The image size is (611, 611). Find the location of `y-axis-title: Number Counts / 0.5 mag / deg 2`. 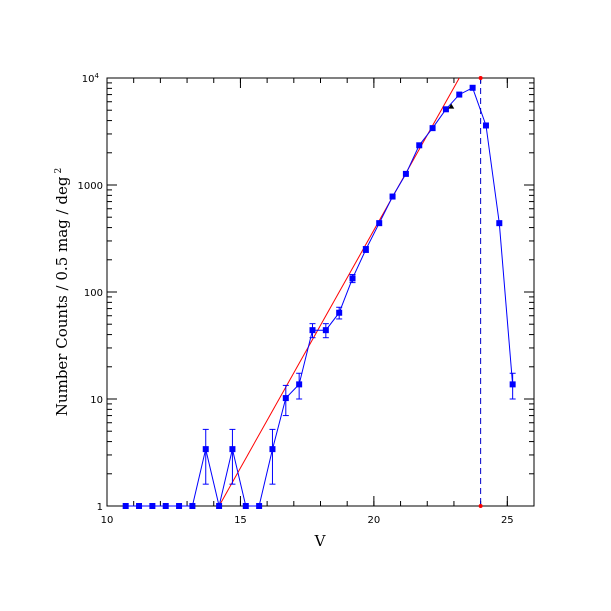

y-axis-title: Number Counts / 0.5 mag / deg 2 is located at coordinates (62, 292).